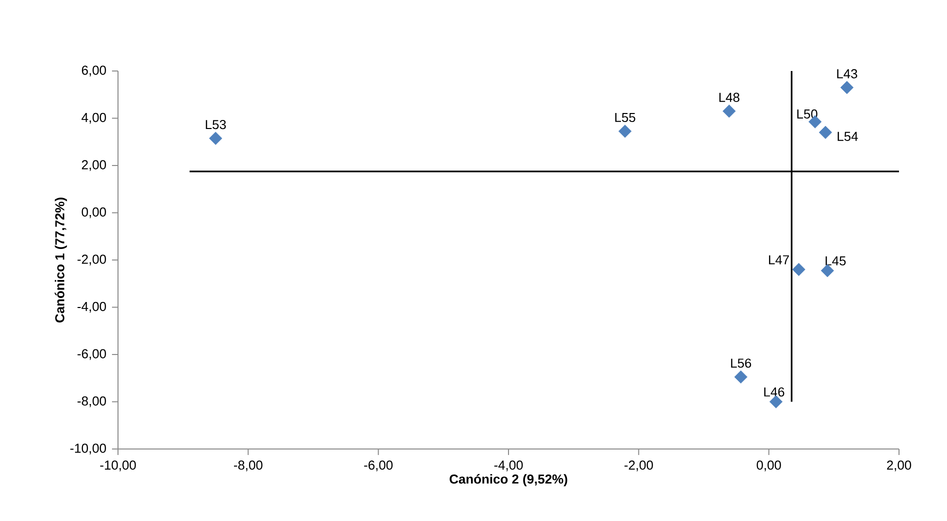 Image resolution: width=947 pixels, height=521 pixels. I want to click on y-axis-title: Canónico 1 (77,72%), so click(60, 260).